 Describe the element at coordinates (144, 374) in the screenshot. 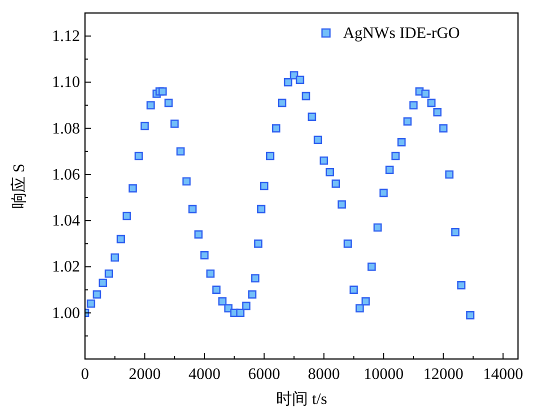

I see `x-tick-label: 2000` at that location.